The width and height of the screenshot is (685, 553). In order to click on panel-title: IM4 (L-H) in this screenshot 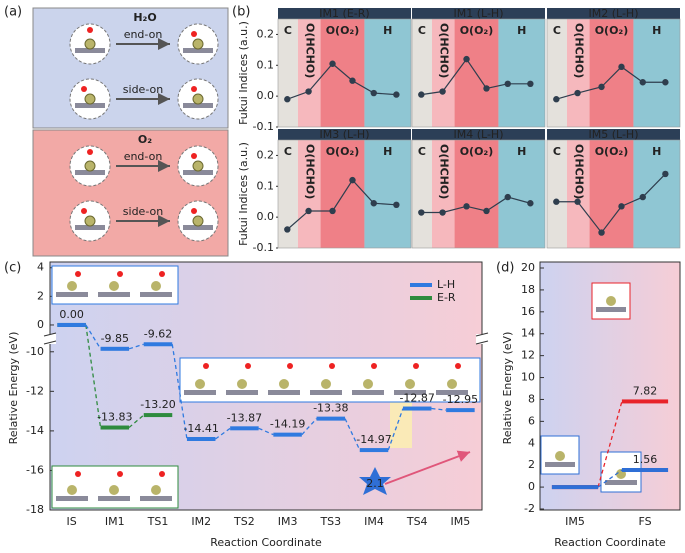, I will do `click(479, 134)`.